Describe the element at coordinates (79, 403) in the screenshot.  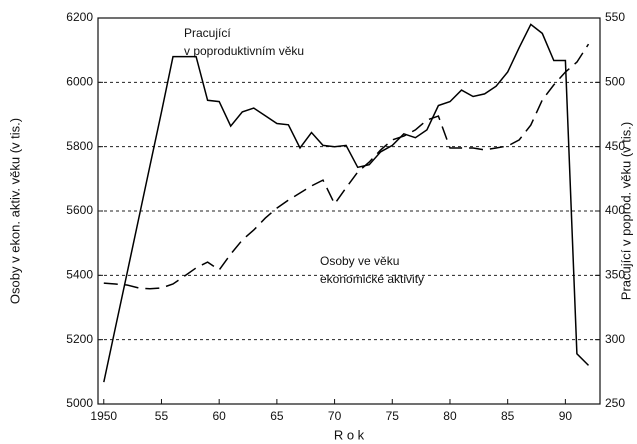
I see `y-tick-label: 5000` at that location.